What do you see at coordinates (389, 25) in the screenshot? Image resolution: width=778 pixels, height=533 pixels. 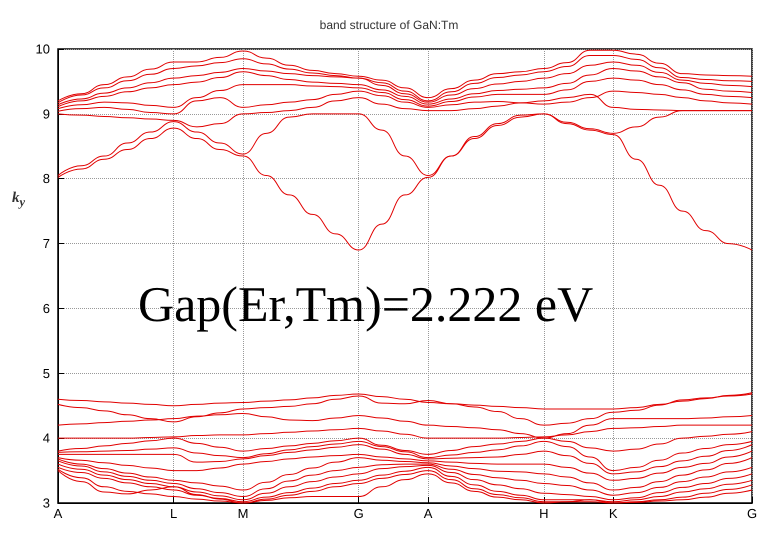 I see `chart-title: band structure of GaN:Tm` at bounding box center [389, 25].